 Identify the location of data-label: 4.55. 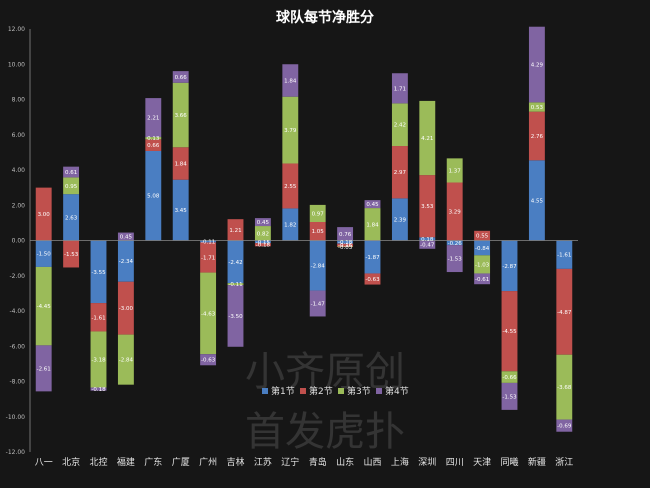
(537, 201).